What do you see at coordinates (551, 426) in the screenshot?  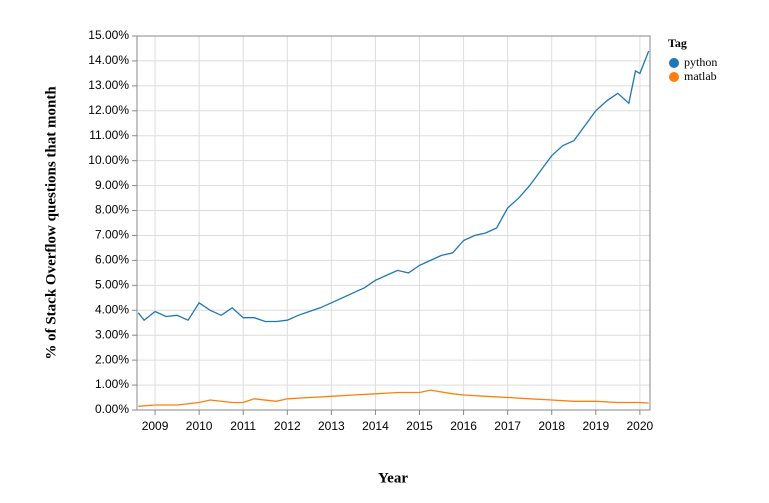 I see `x-tick-label: 2018` at bounding box center [551, 426].